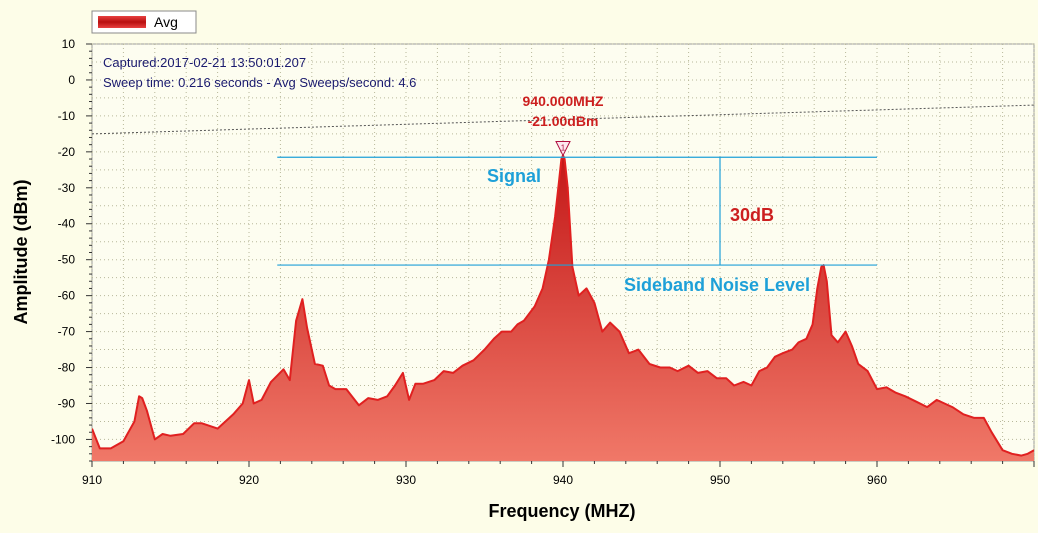  I want to click on y-tick-label: 10, so click(69, 44).